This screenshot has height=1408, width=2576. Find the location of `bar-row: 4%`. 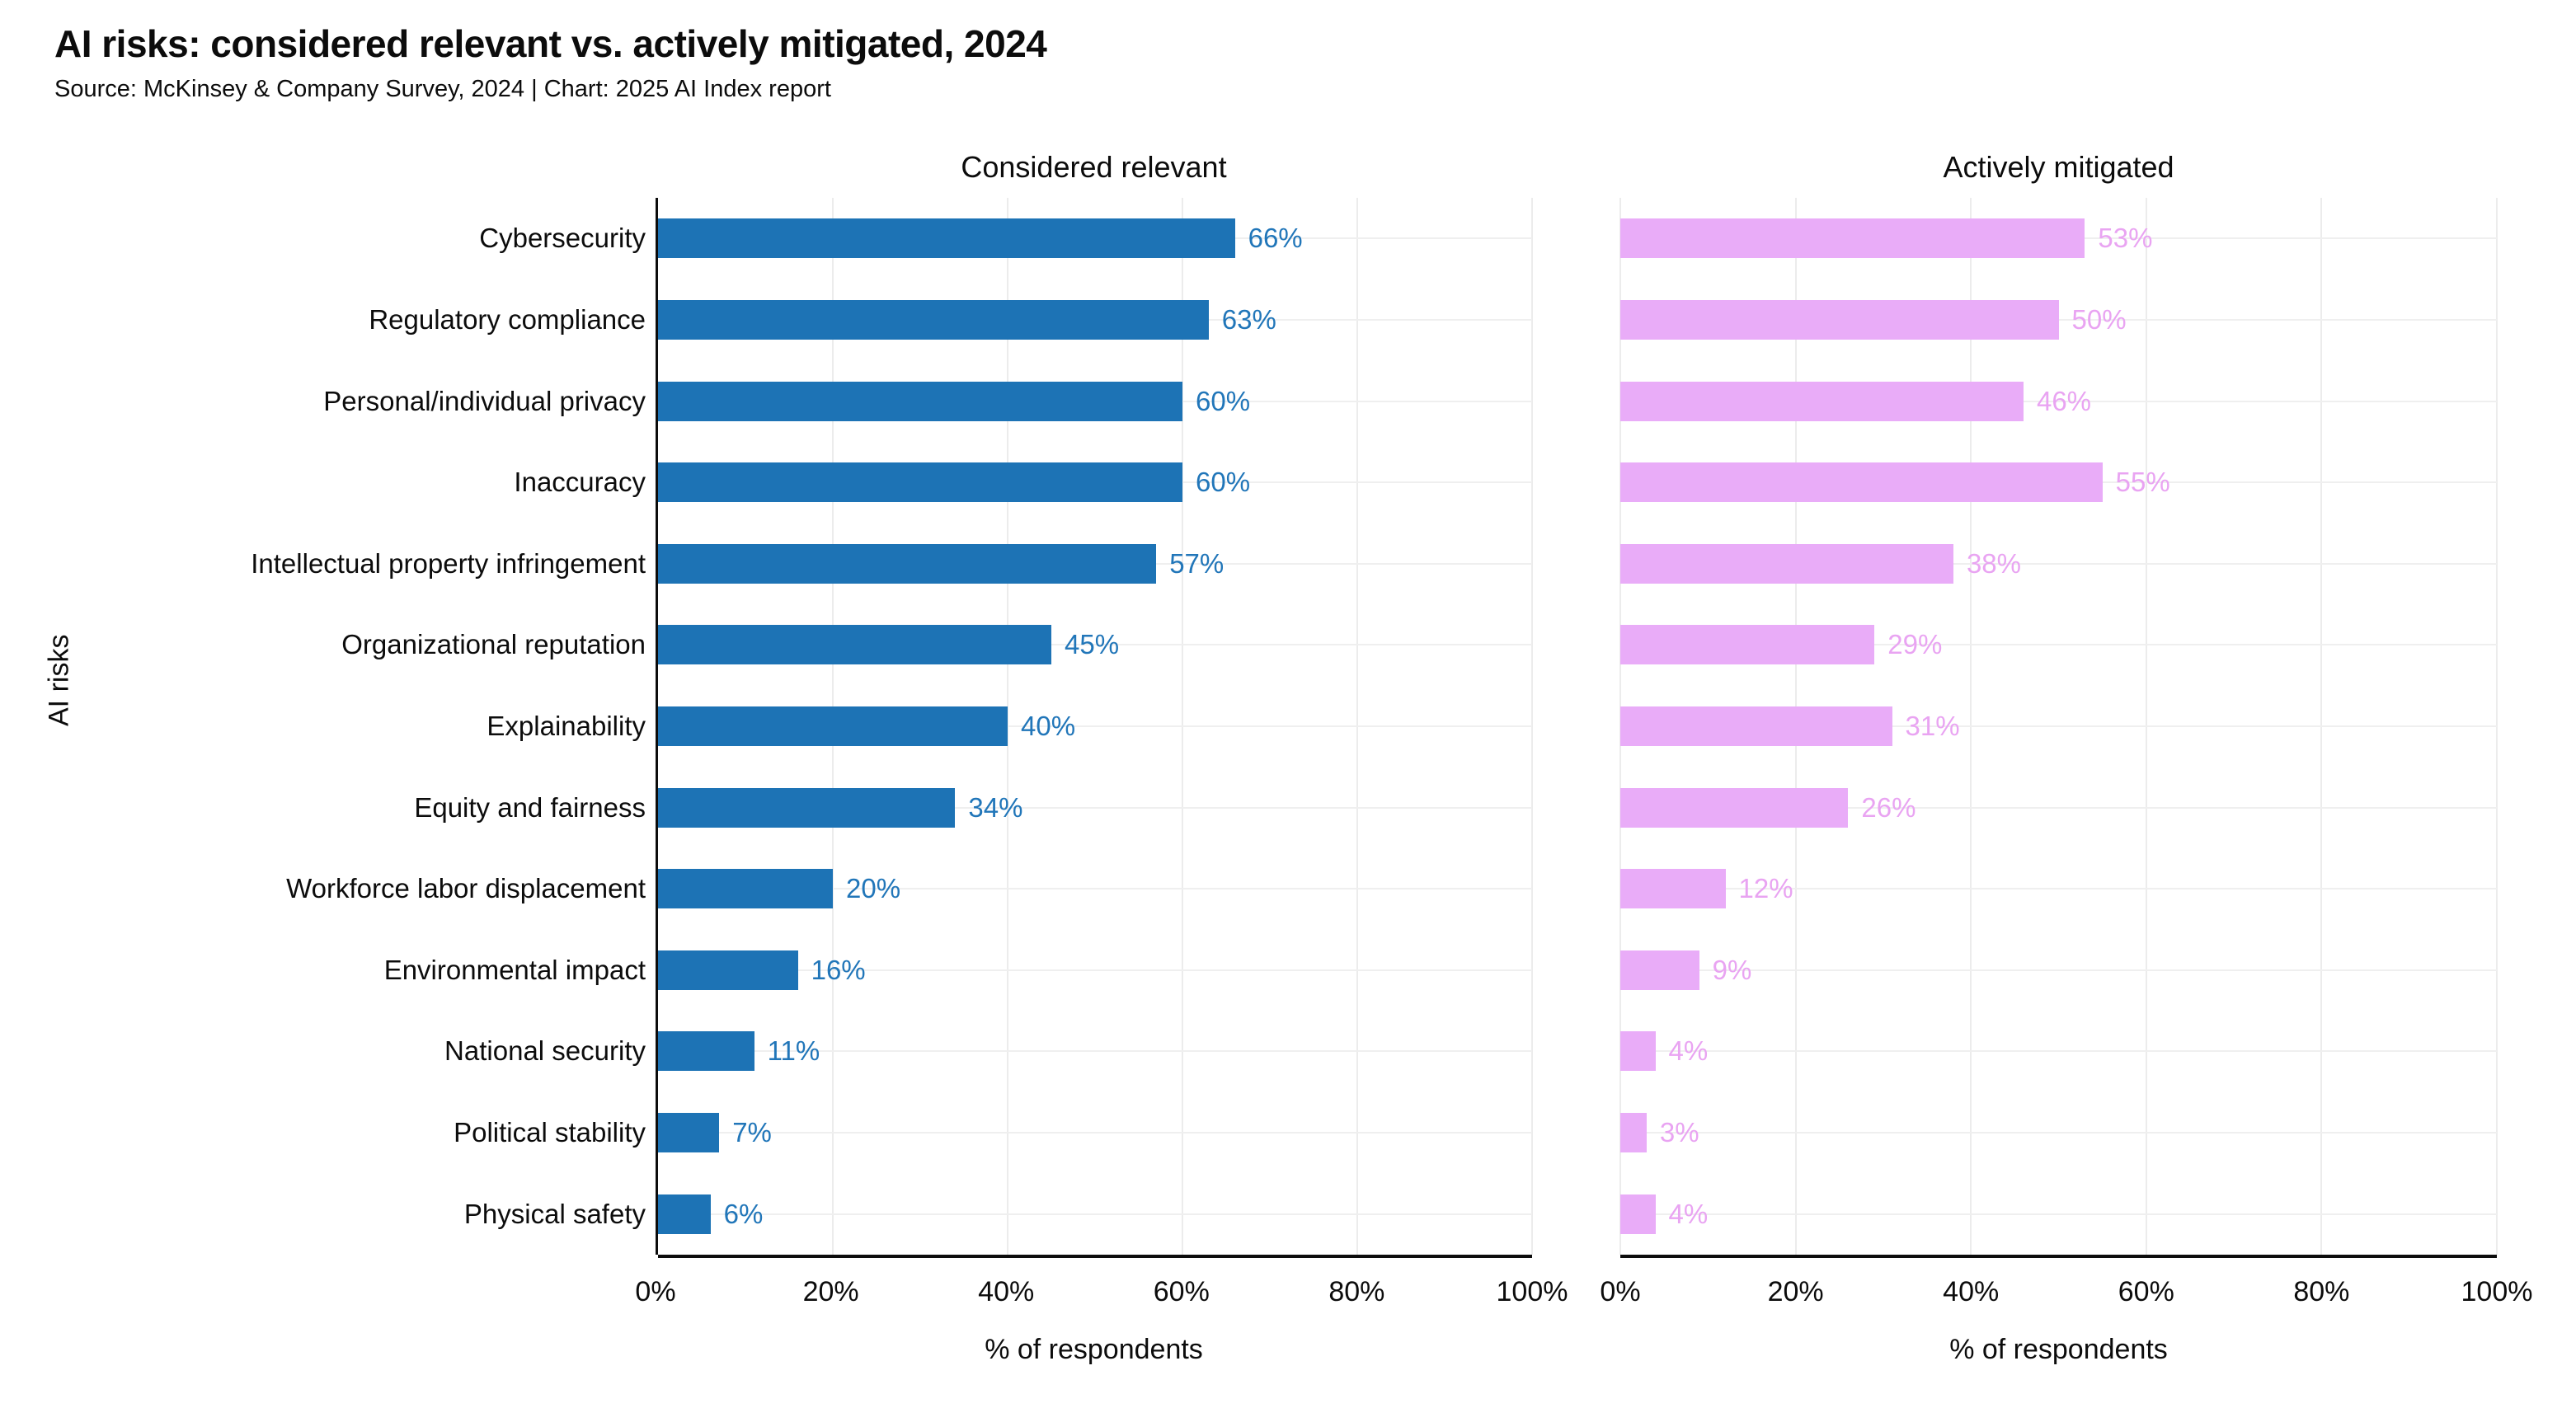

bar-row: 4% is located at coordinates (2058, 1051).